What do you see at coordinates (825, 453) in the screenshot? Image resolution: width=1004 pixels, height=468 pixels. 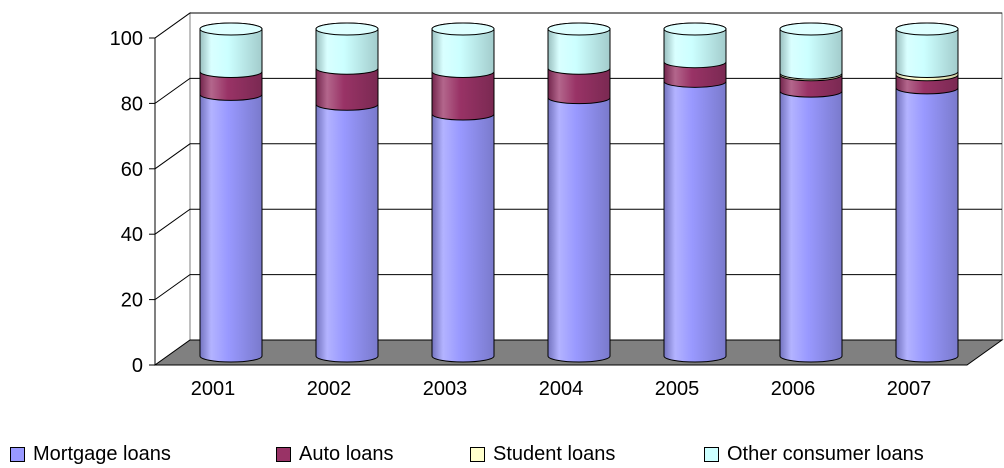 I see `legend-label: Other consumer loans` at bounding box center [825, 453].